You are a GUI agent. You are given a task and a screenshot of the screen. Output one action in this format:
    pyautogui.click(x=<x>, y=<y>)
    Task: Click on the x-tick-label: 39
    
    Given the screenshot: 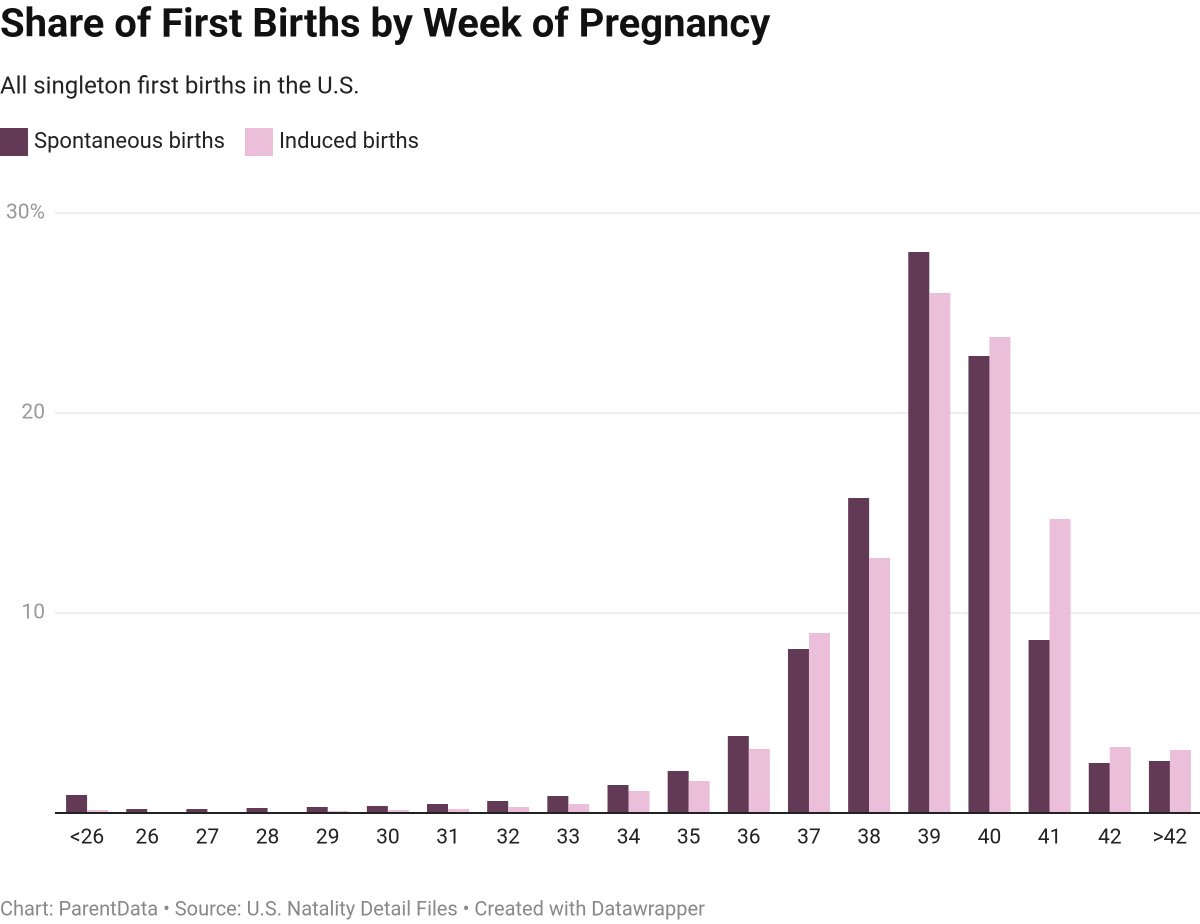 What is the action you would take?
    pyautogui.click(x=929, y=838)
    